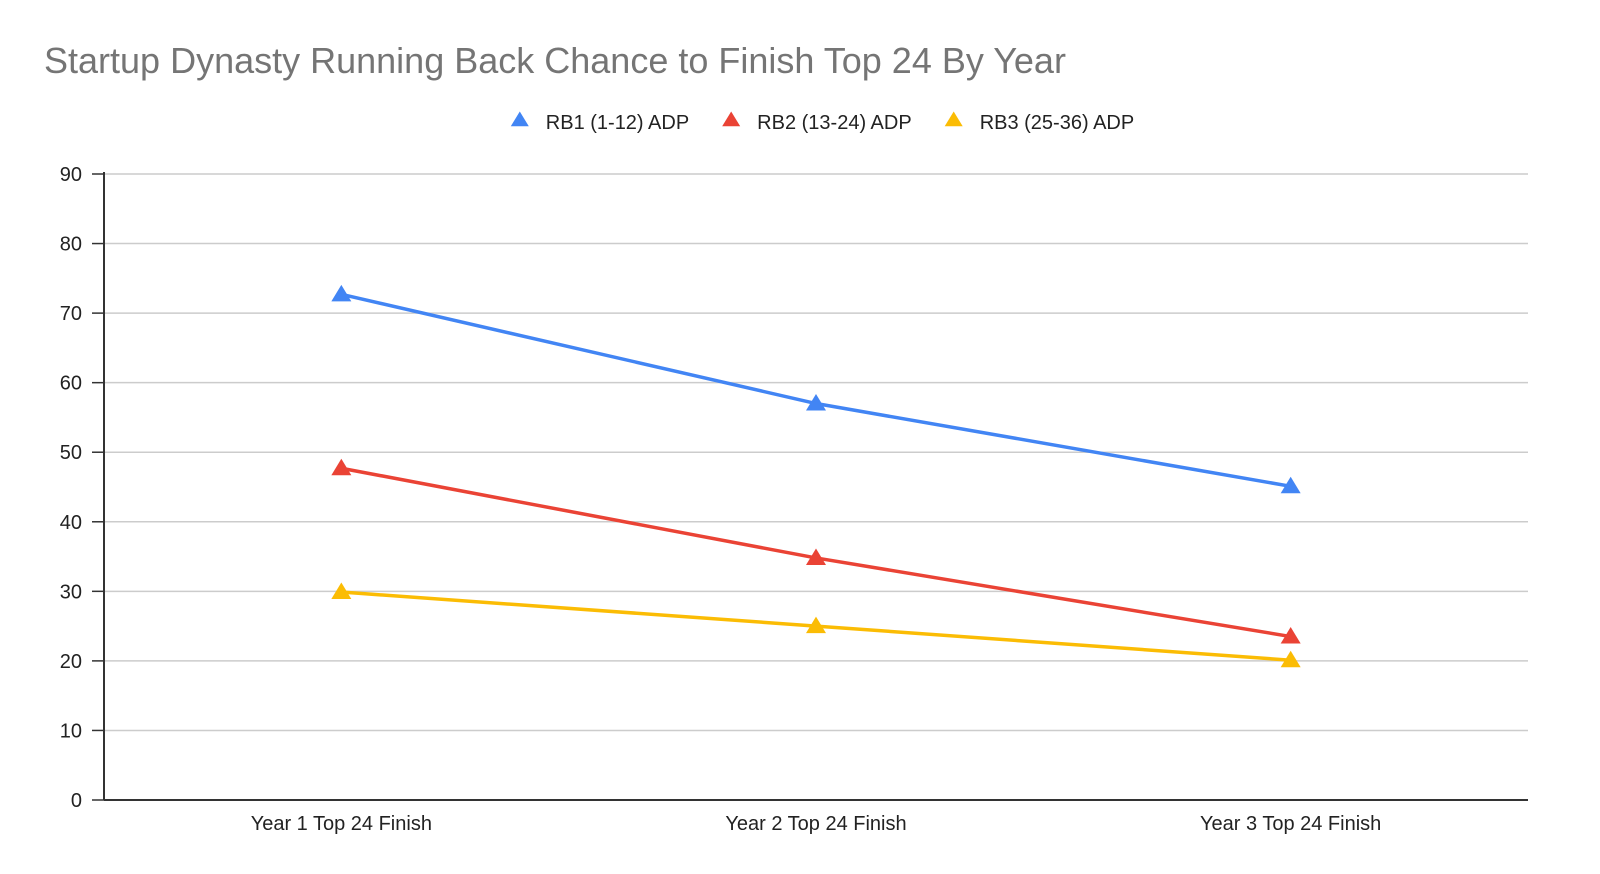 The width and height of the screenshot is (1600, 874). I want to click on y-tick-label: 20, so click(71, 662).